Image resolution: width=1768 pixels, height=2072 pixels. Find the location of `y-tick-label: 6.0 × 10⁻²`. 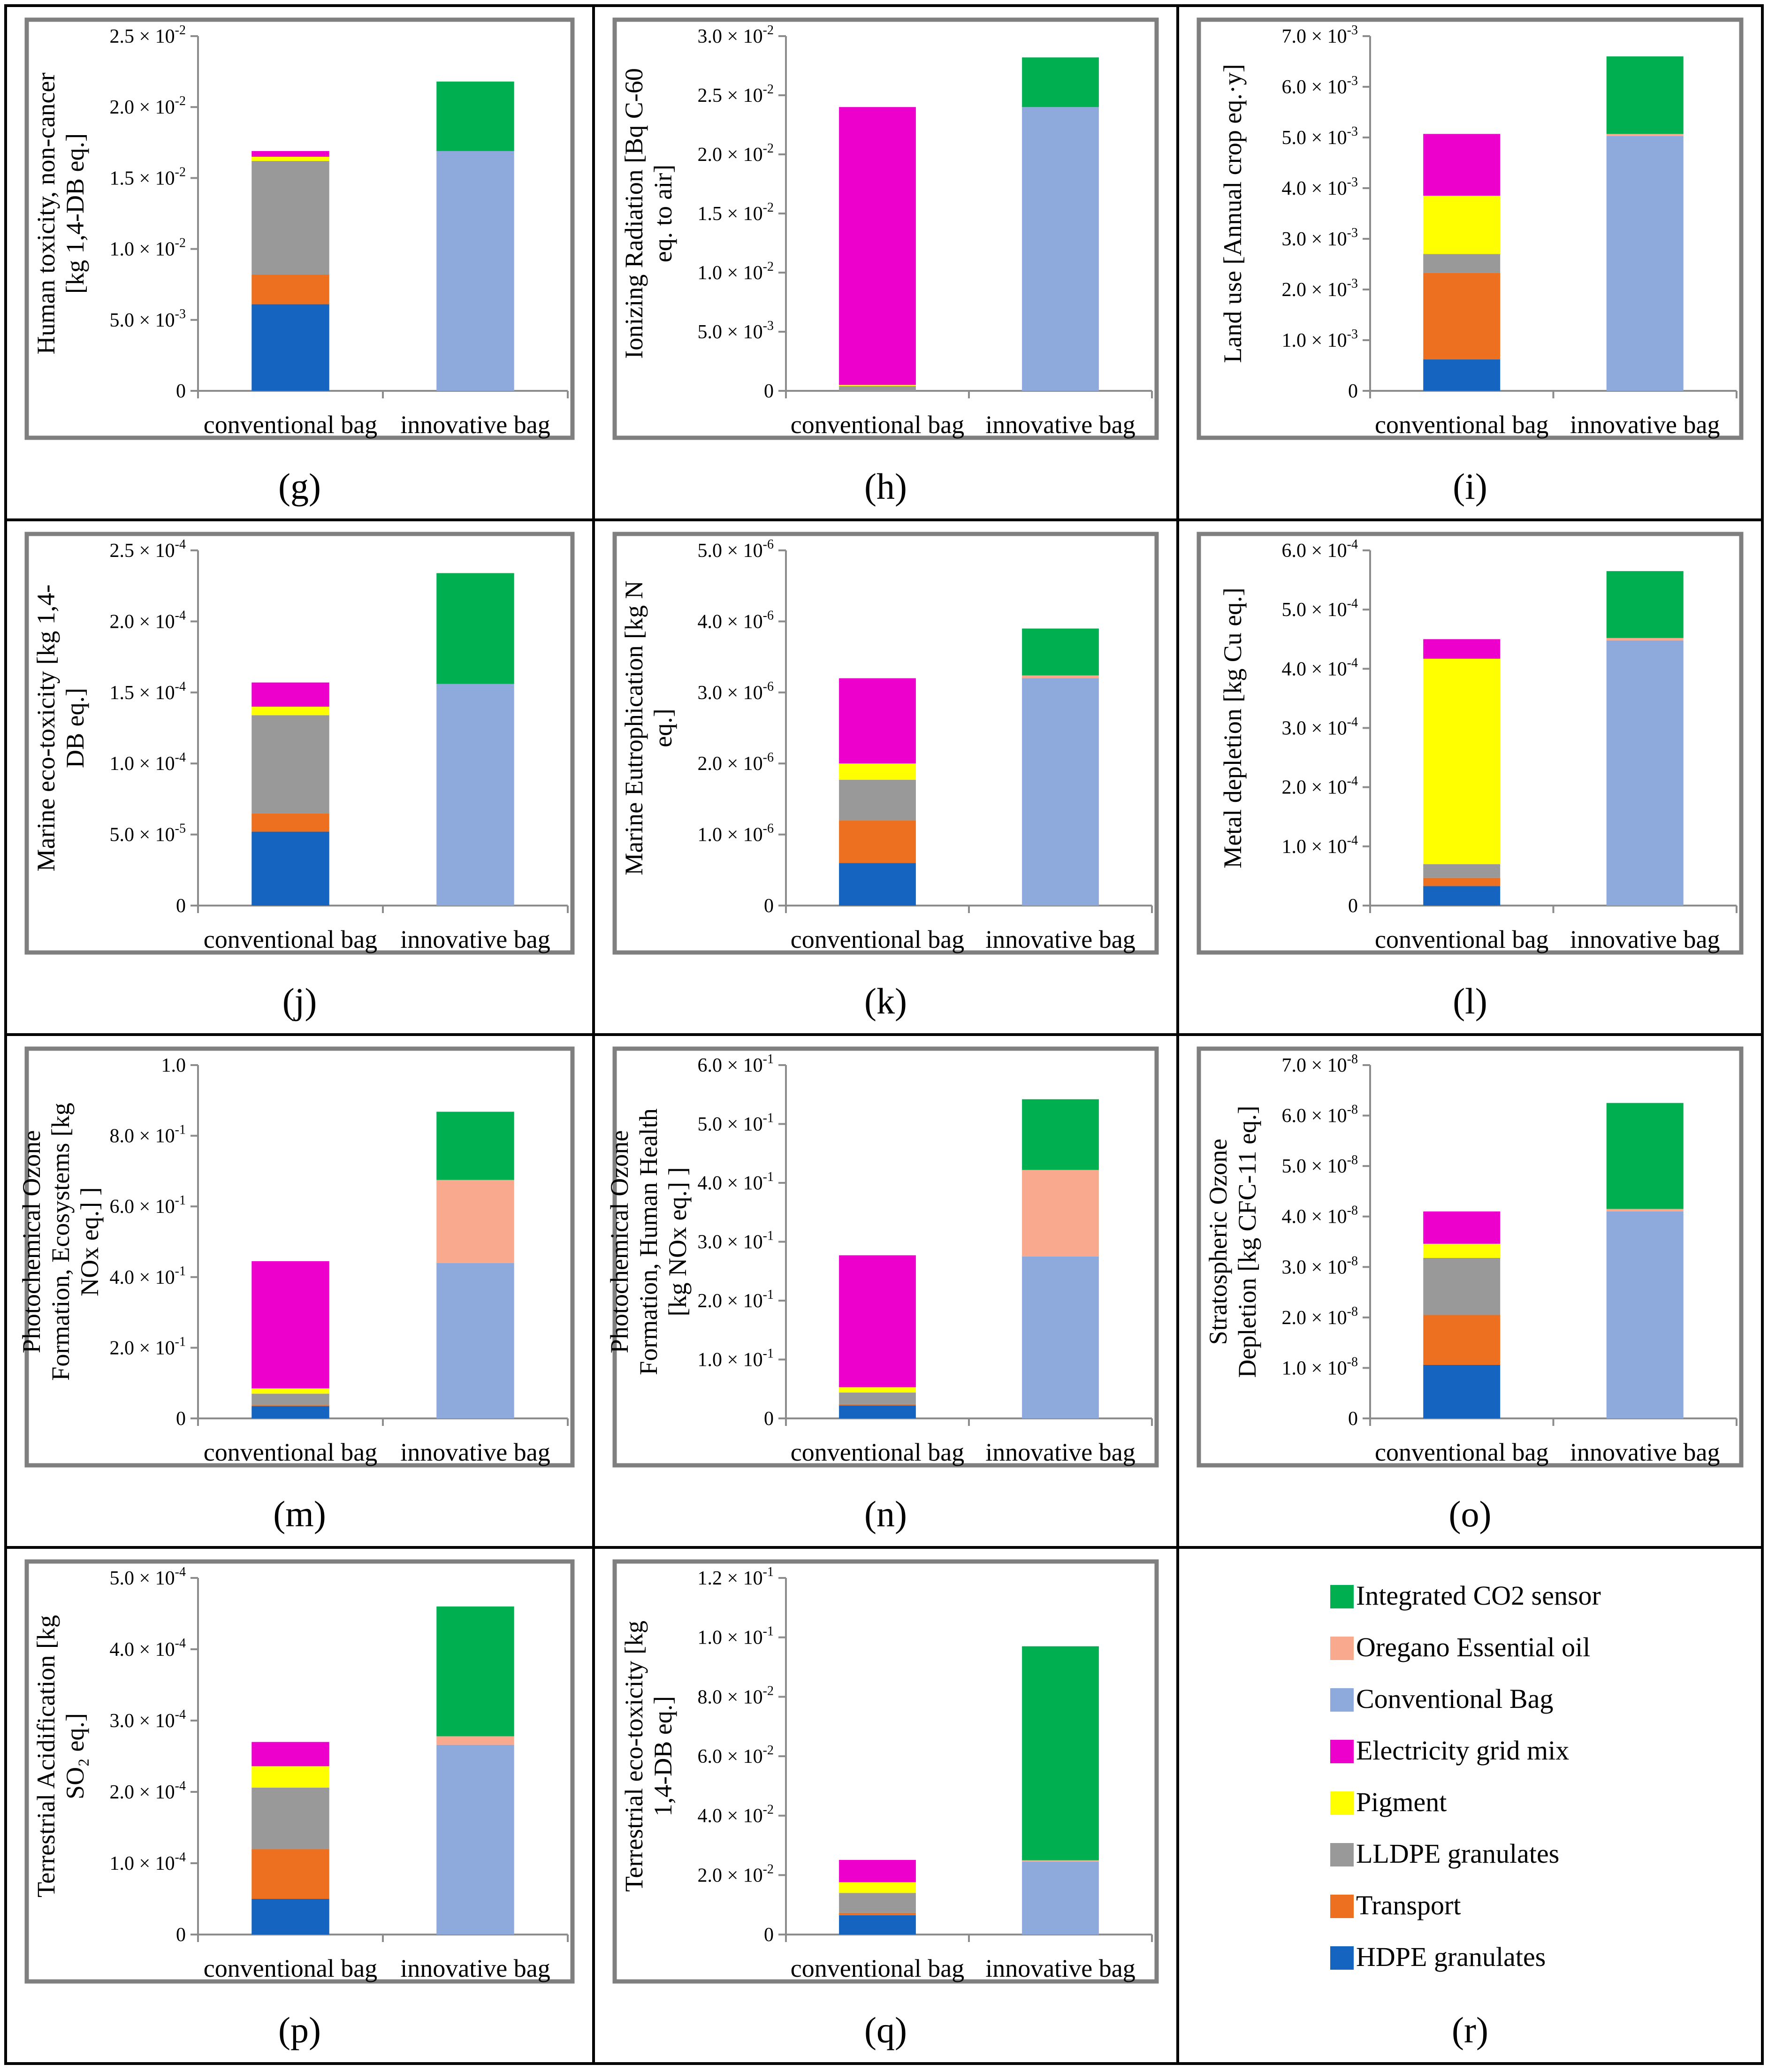

y-tick-label: 6.0 × 10⁻² is located at coordinates (735, 1755).